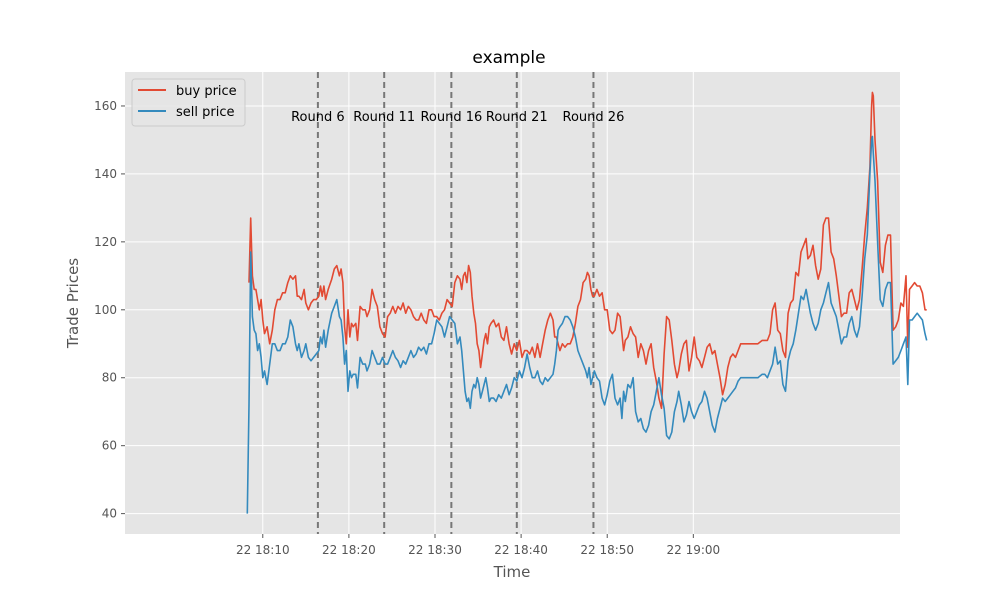 The image size is (1000, 600). What do you see at coordinates (205, 112) in the screenshot?
I see `legend-label-sell-price: sell price` at bounding box center [205, 112].